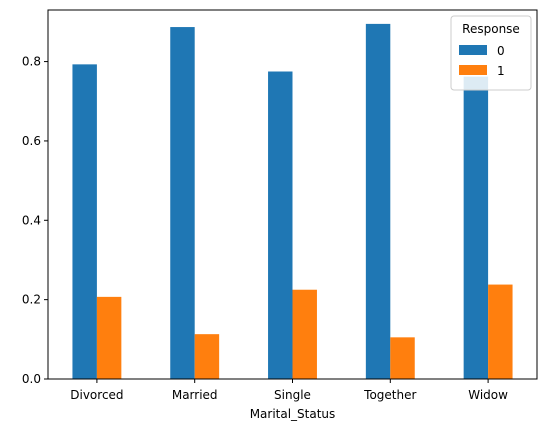 The height and width of the screenshot is (433, 547). What do you see at coordinates (491, 53) in the screenshot?
I see `legend: Response 0 1` at bounding box center [491, 53].